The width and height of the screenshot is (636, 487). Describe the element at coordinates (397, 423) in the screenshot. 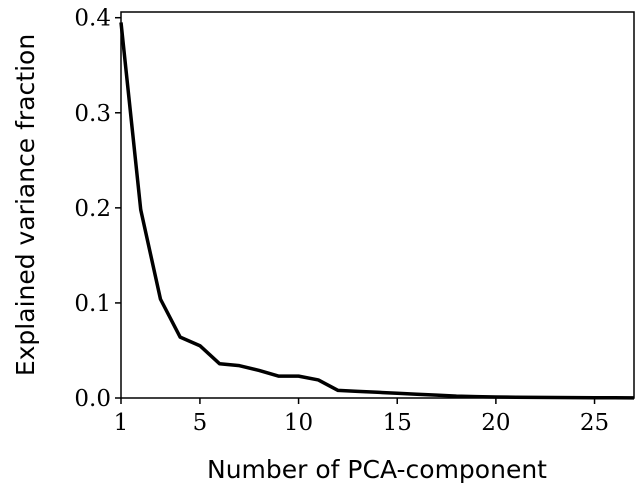

I see `x-tick-label: 15` at that location.